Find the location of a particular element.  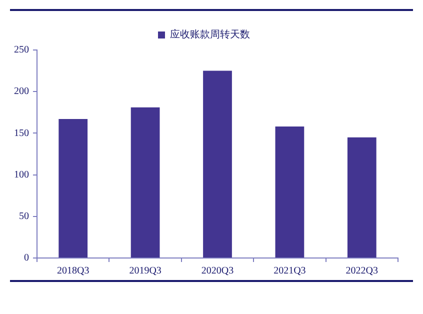

y-tick-label: 100 is located at coordinates (21, 174).